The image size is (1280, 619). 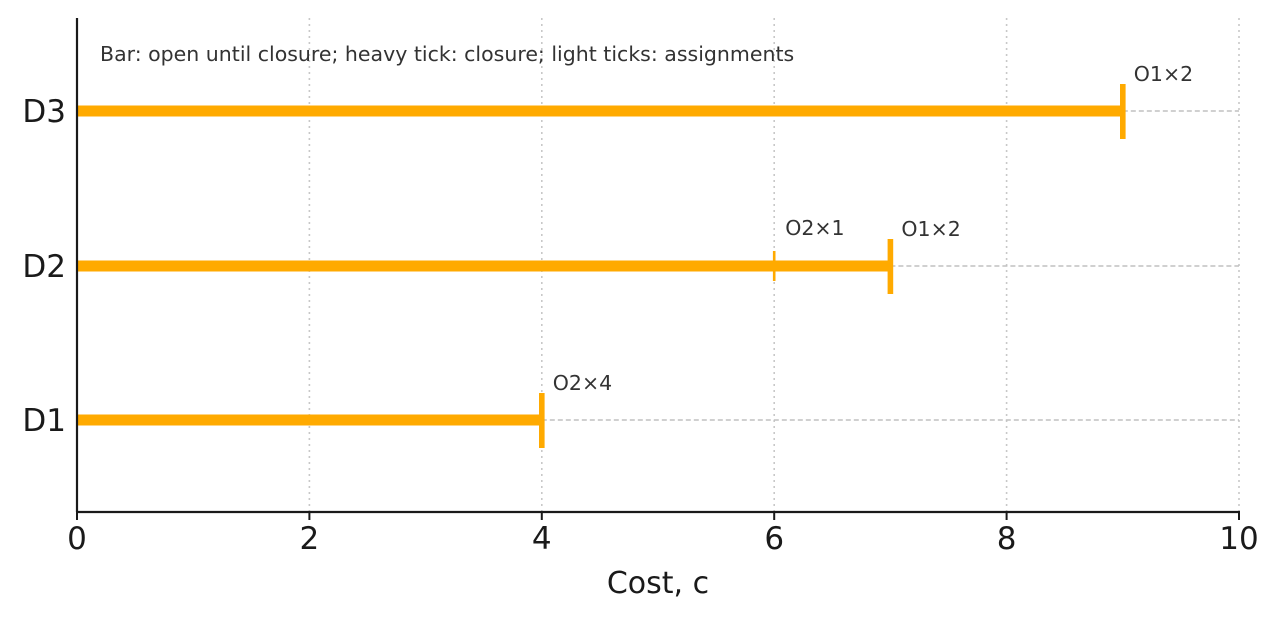 I want to click on closure-label: O2×4, so click(x=582, y=383).